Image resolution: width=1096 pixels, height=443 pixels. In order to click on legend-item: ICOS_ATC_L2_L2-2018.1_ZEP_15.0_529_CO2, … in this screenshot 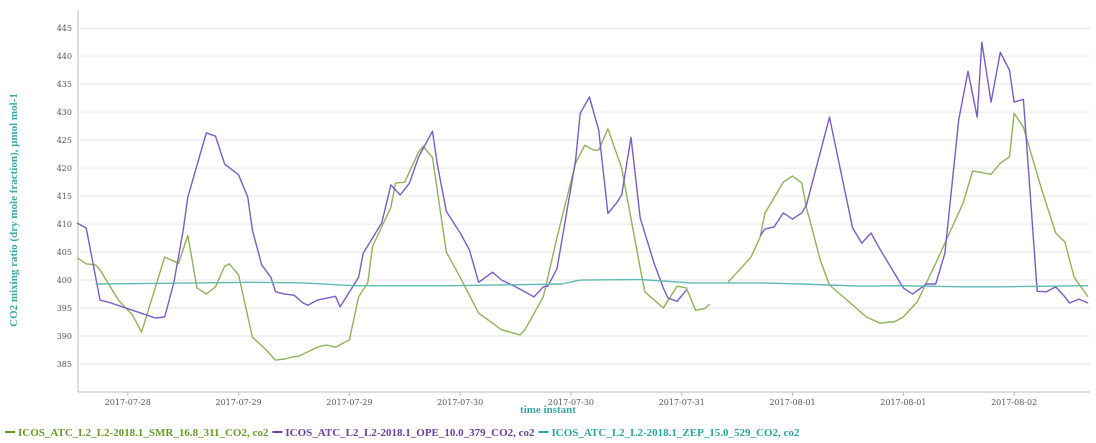, I will do `click(669, 433)`.